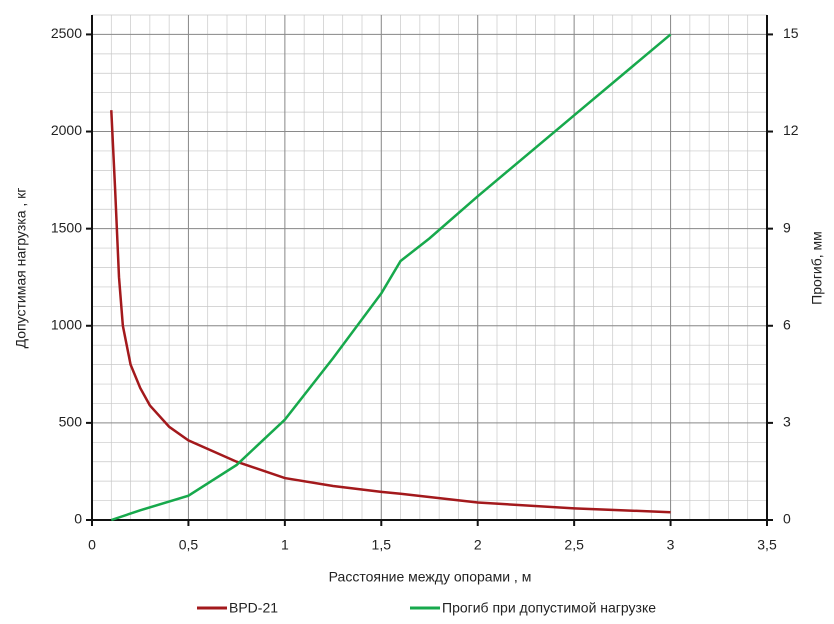 This screenshot has width=834, height=624. Describe the element at coordinates (791, 130) in the screenshot. I see `y2-tick-label: 12` at that location.